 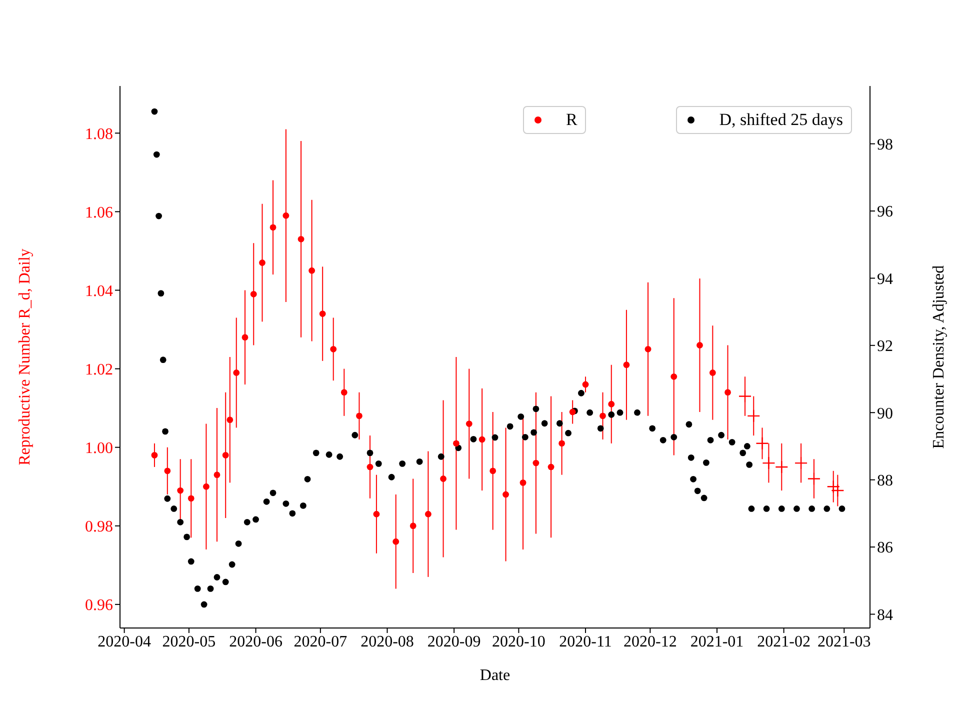 What do you see at coordinates (885, 212) in the screenshot?
I see `y2-tick-label: 96` at bounding box center [885, 212].